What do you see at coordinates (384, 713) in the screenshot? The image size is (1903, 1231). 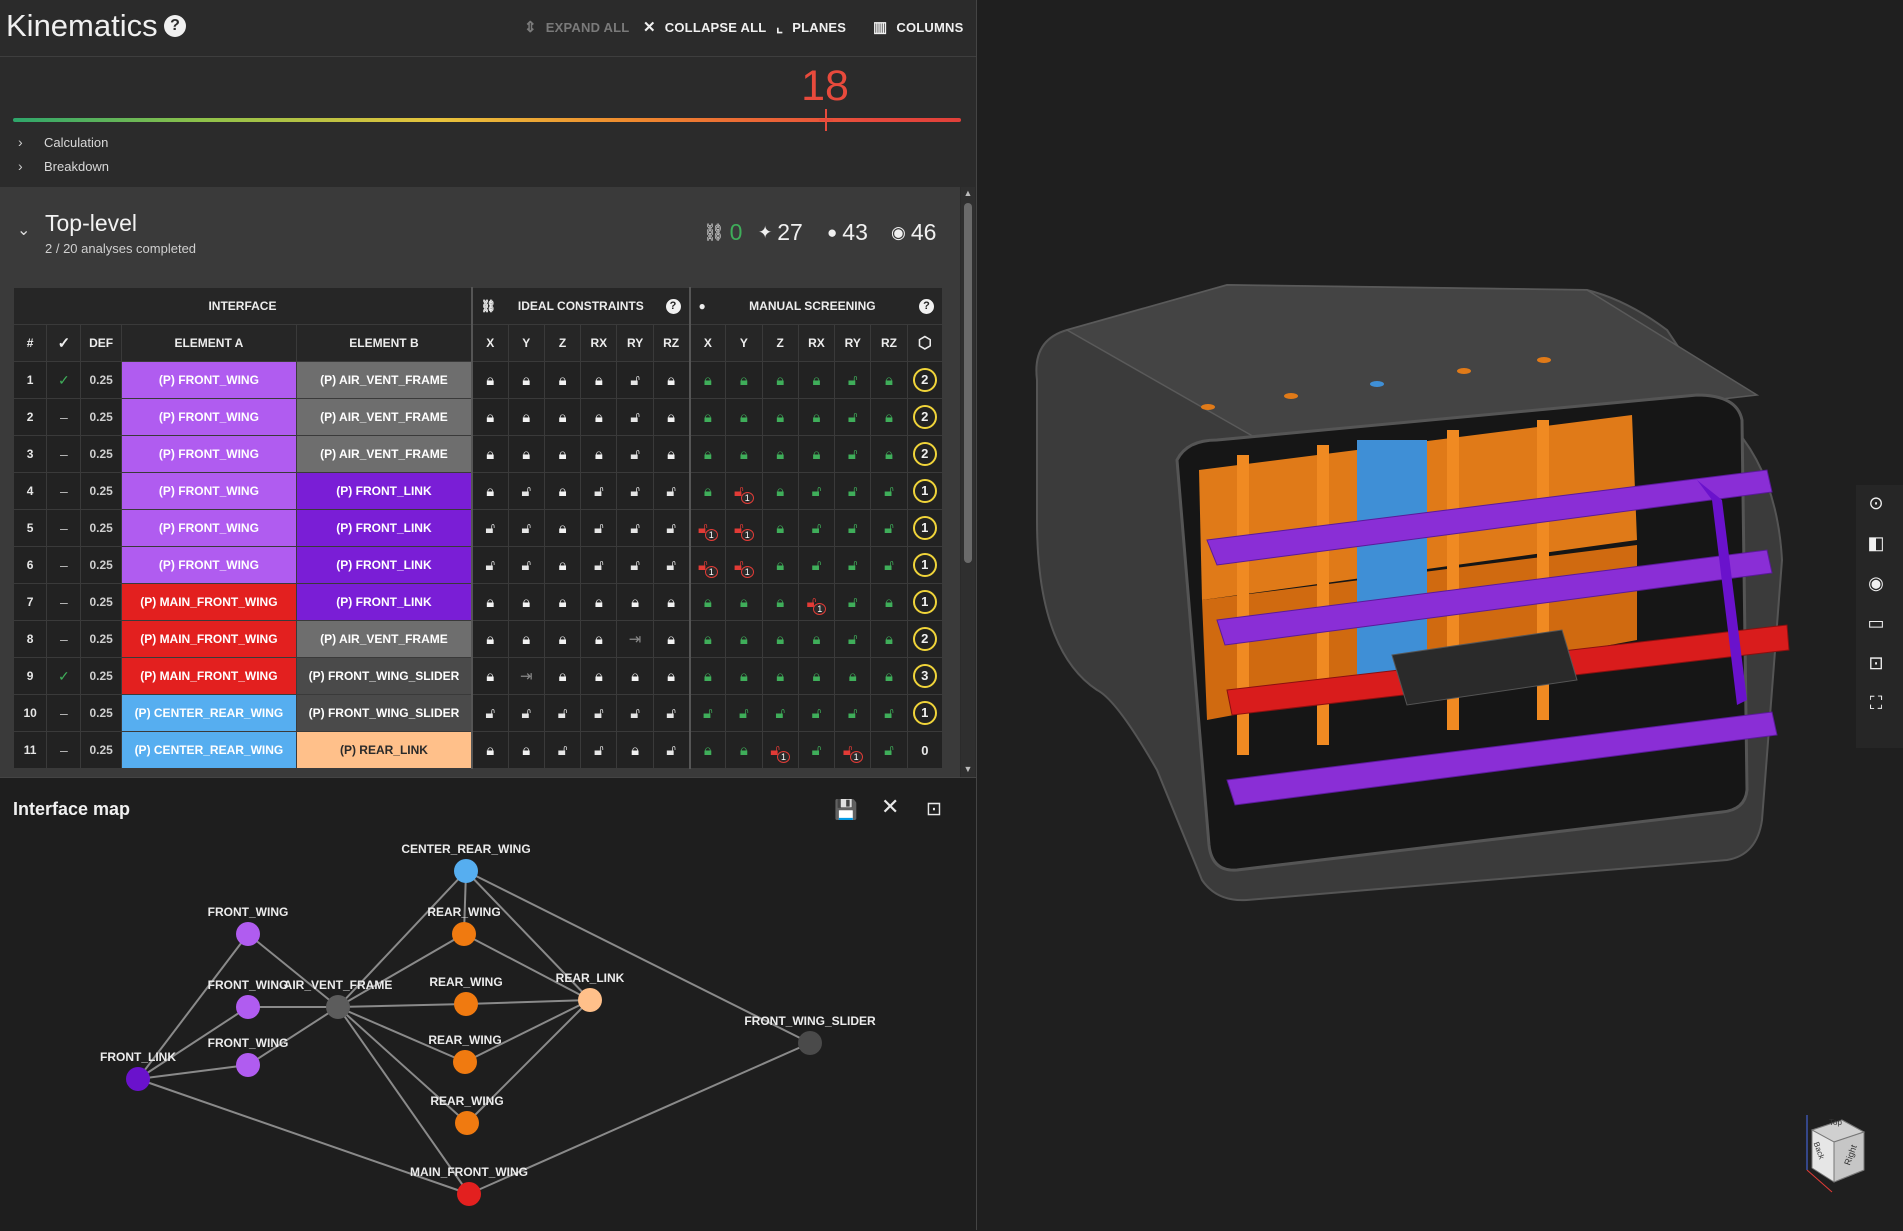 I see `element-b-cell: (P) FRONT_WING_SLIDER` at bounding box center [384, 713].